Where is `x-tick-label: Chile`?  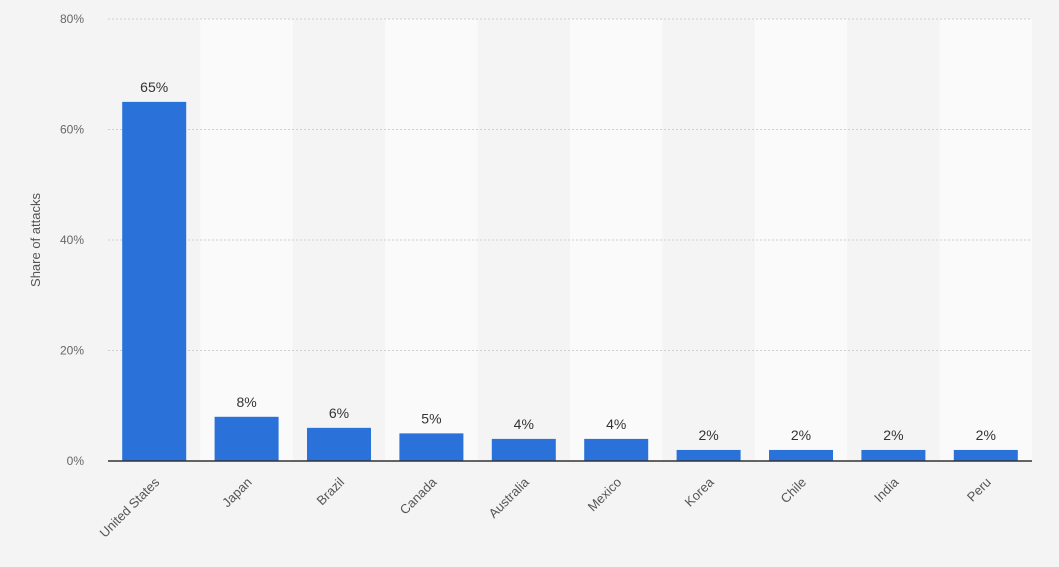
x-tick-label: Chile is located at coordinates (794, 491).